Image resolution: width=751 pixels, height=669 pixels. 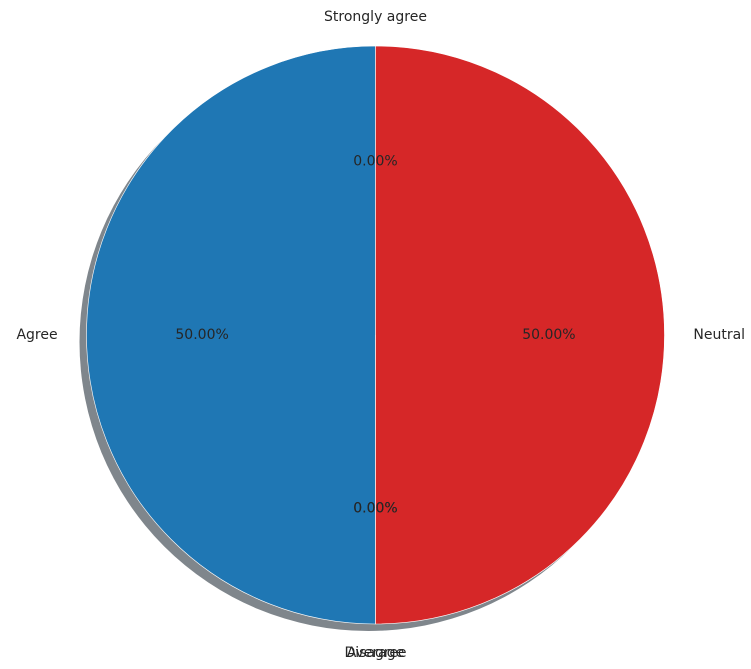 I want to click on category-label-average: Average, so click(x=376, y=653).